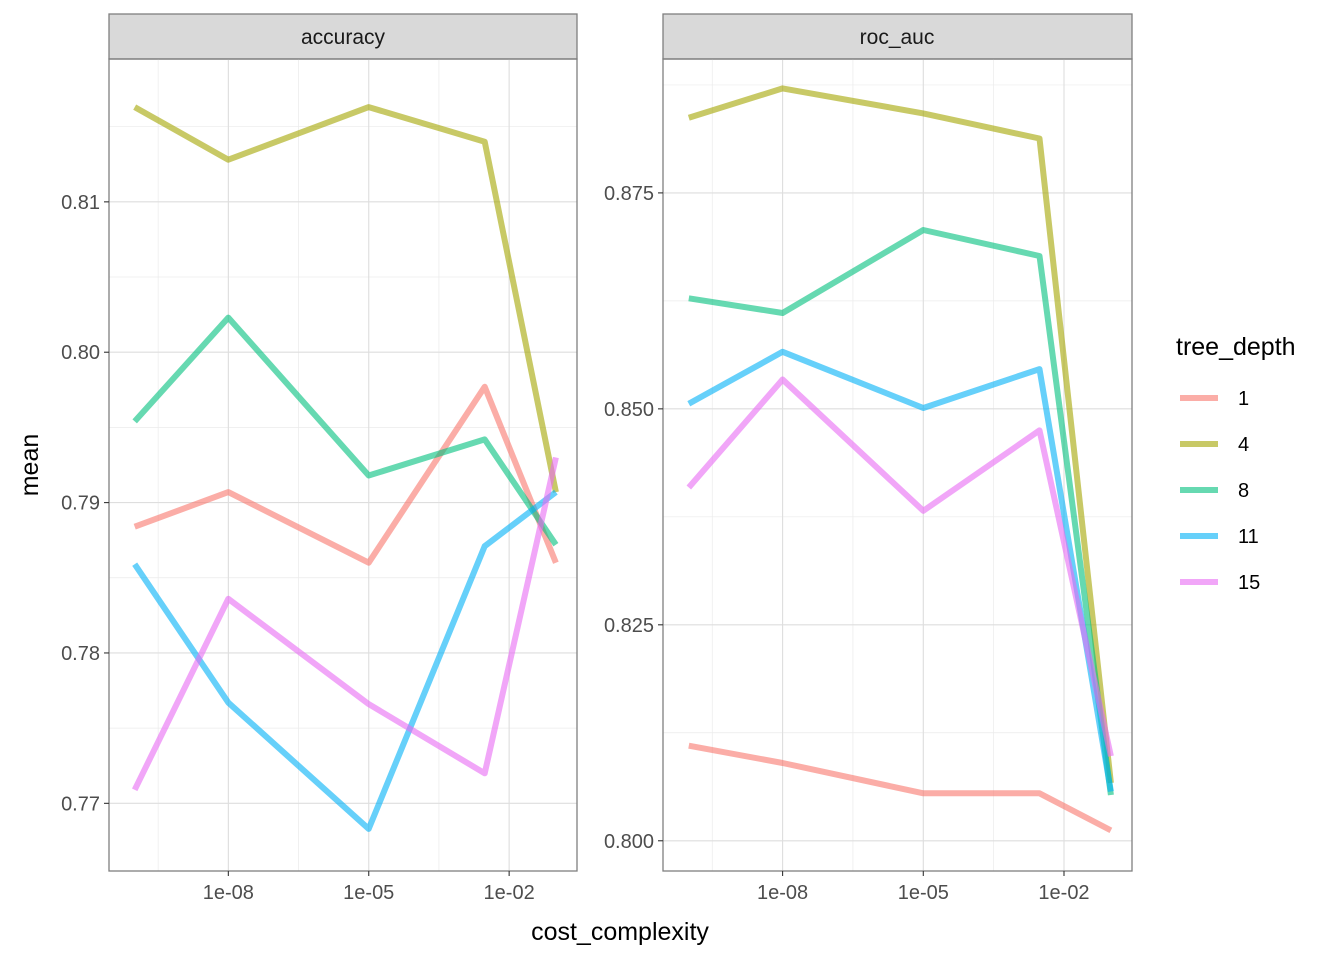 This screenshot has height=960, width=1344. What do you see at coordinates (620, 932) in the screenshot?
I see `x-axis-title: cost_complexity` at bounding box center [620, 932].